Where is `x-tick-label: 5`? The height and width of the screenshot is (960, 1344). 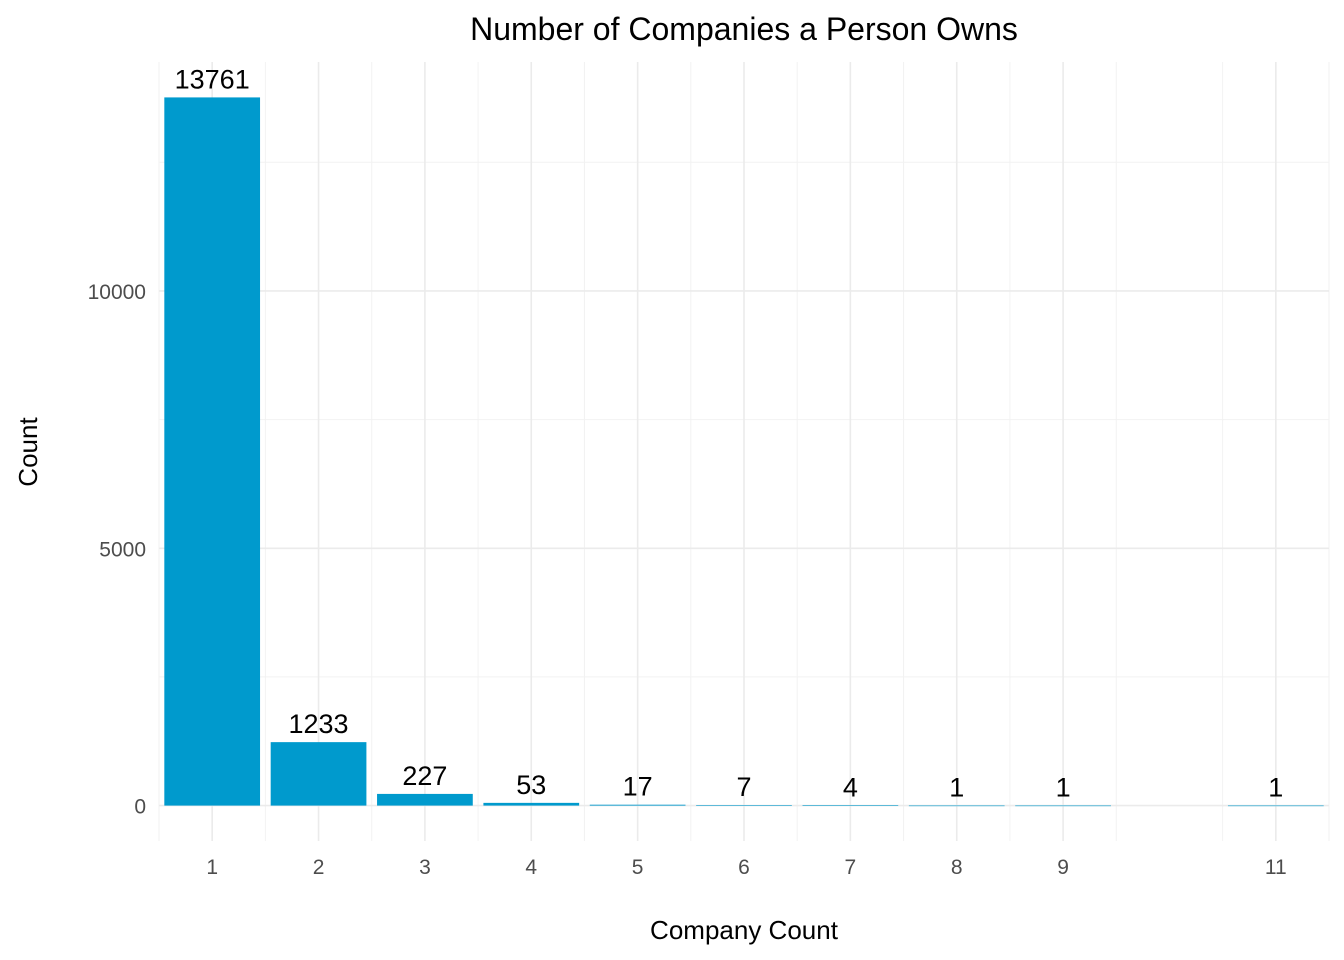
x-tick-label: 5 is located at coordinates (638, 867).